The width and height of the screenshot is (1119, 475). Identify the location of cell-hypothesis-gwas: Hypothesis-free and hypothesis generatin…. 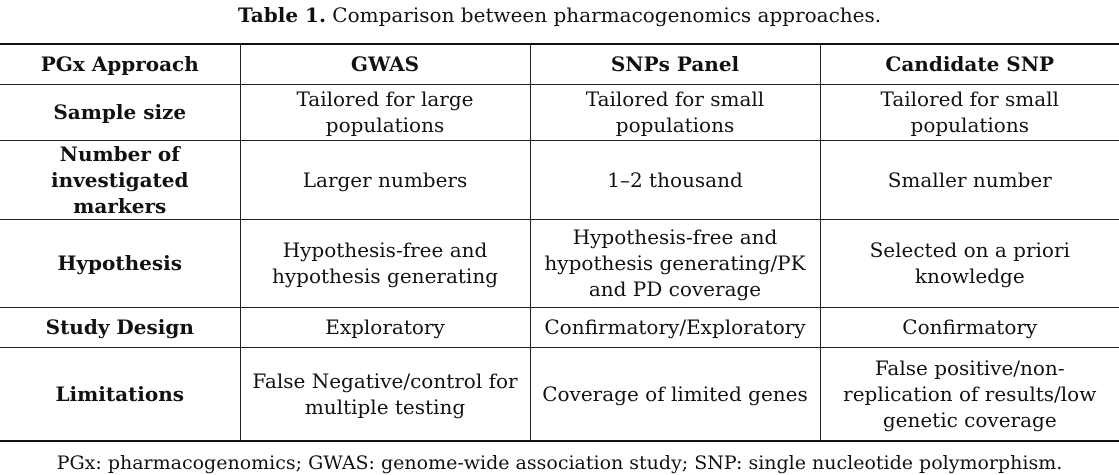
(385, 263).